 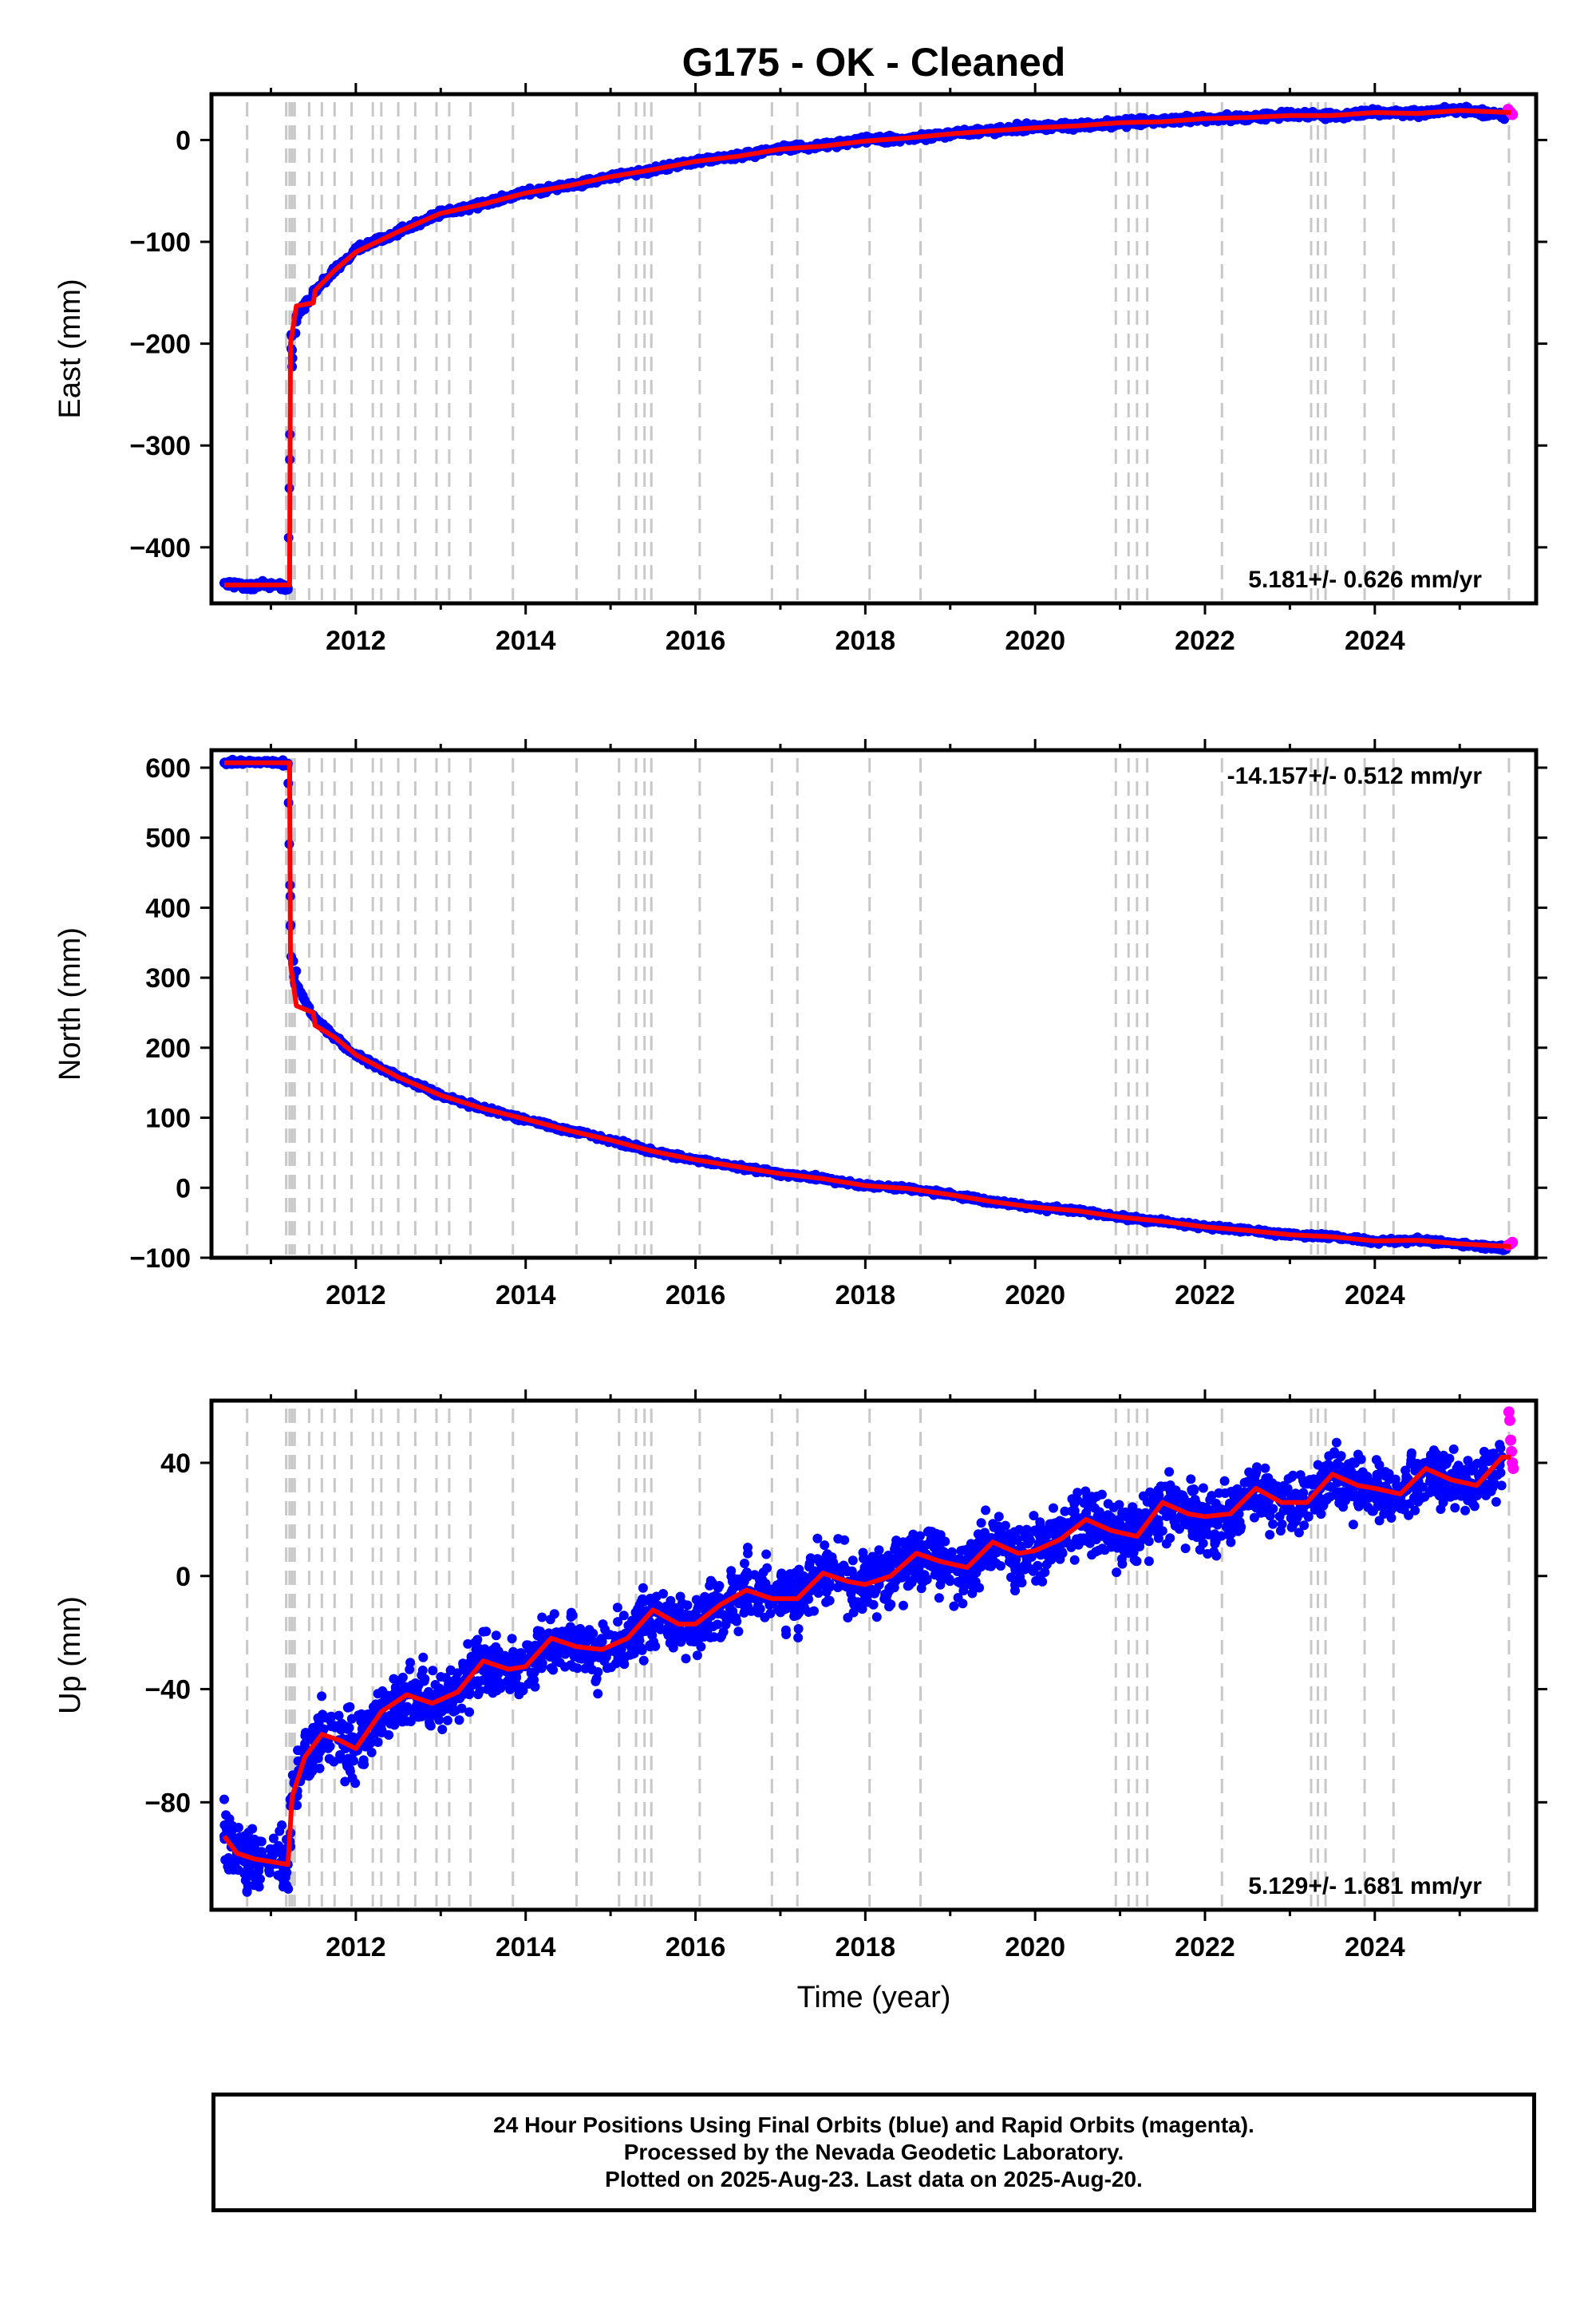 What do you see at coordinates (168, 979) in the screenshot?
I see `y-tick-label: 300` at bounding box center [168, 979].